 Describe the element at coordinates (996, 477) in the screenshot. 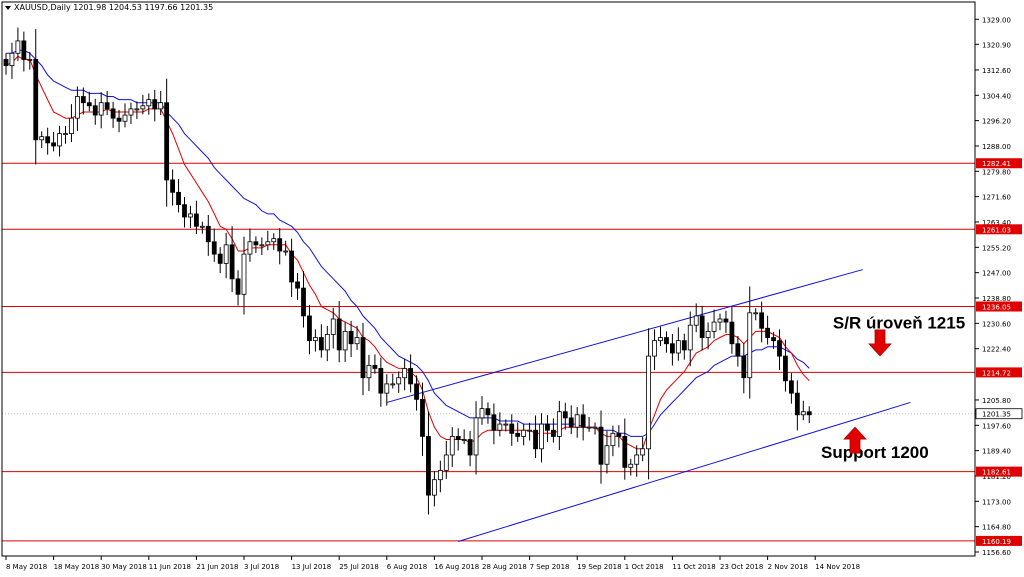

I see `y-tick-label: 1181.20` at that location.